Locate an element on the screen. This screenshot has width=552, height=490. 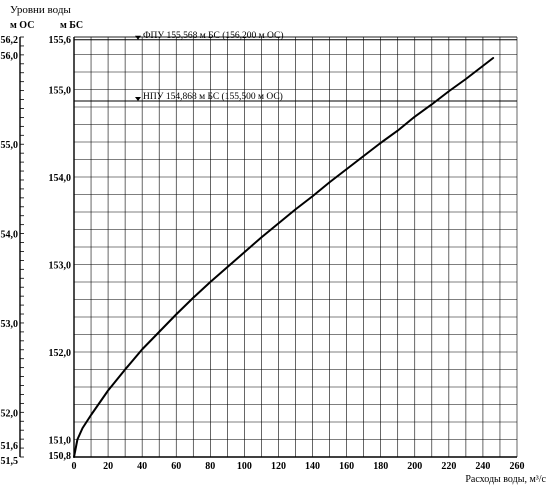
x-tick-label: 80 is located at coordinates (210, 466).